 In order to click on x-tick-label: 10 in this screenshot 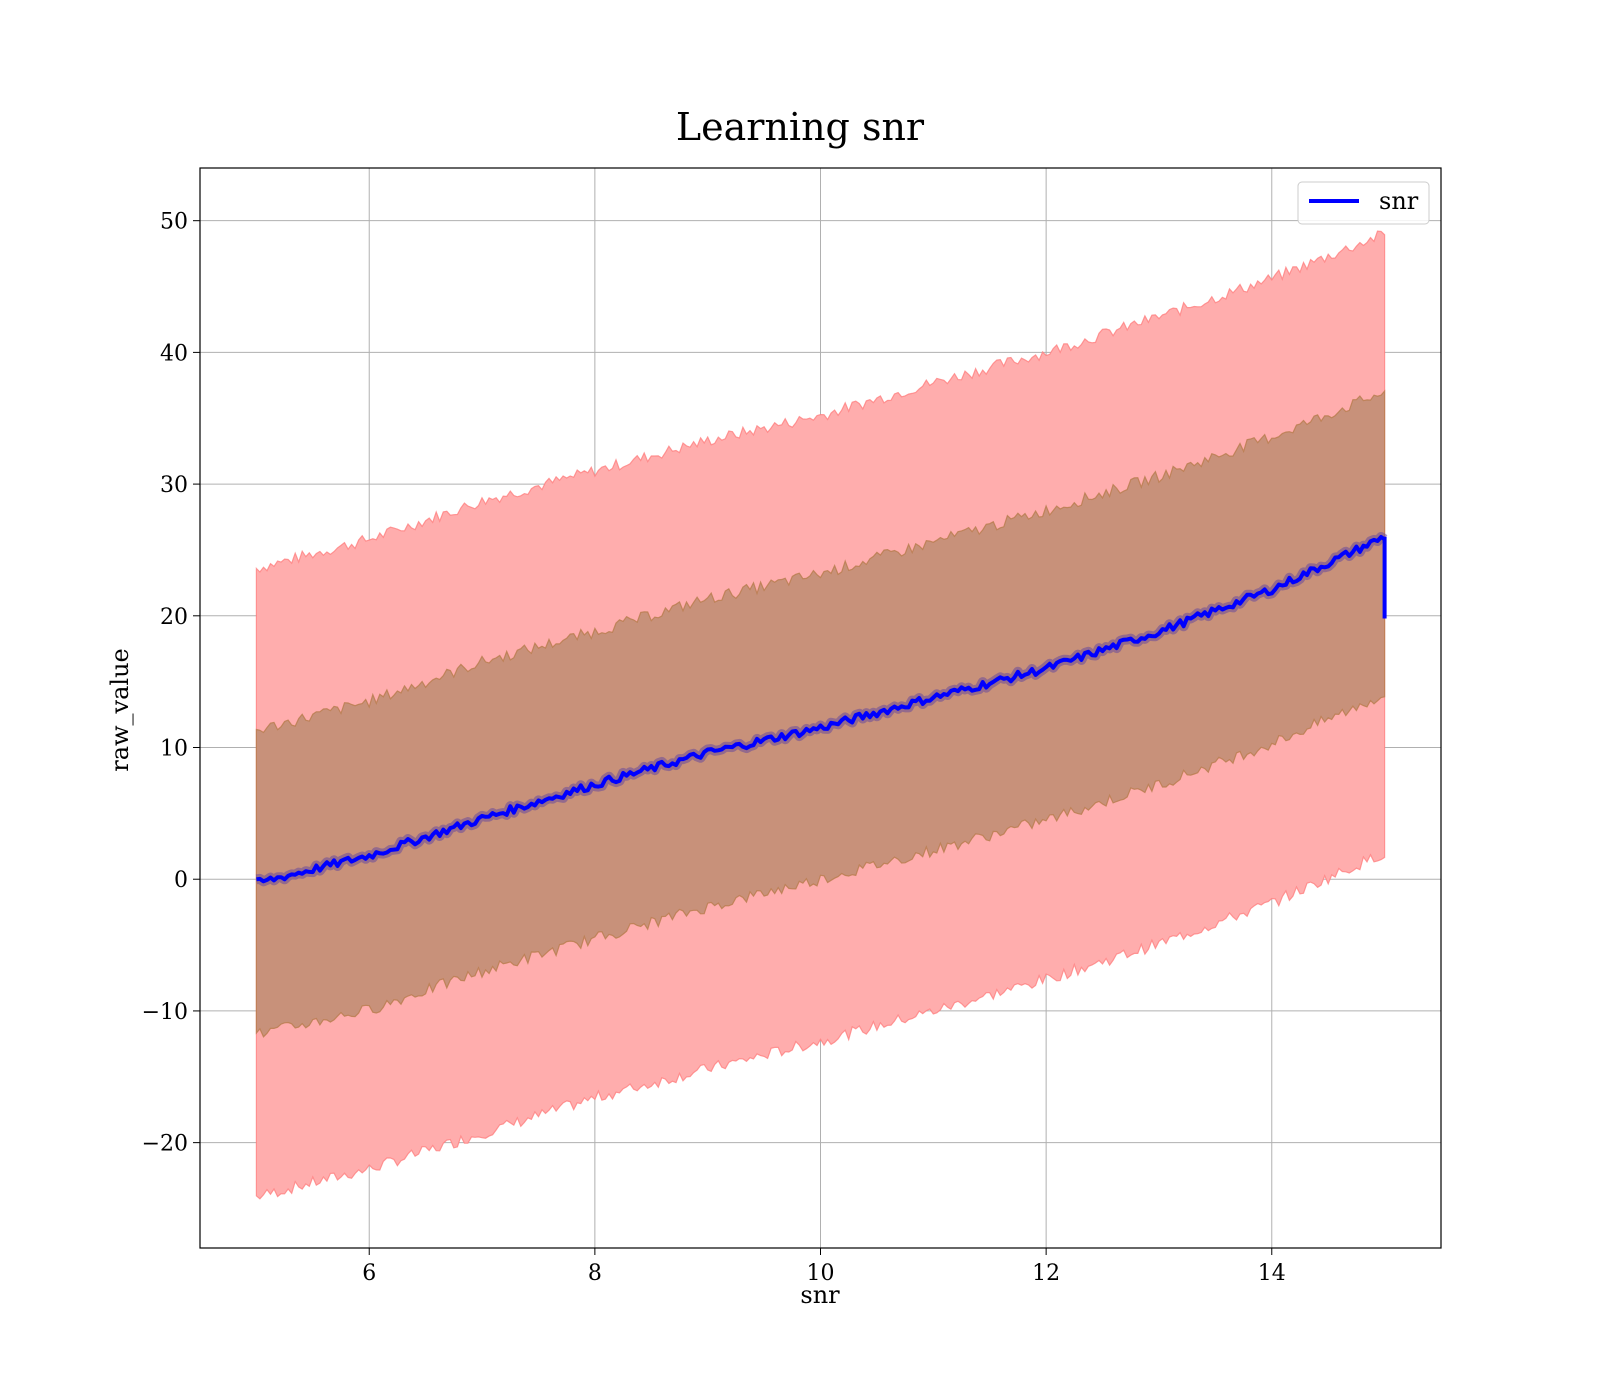, I will do `click(821, 1273)`.